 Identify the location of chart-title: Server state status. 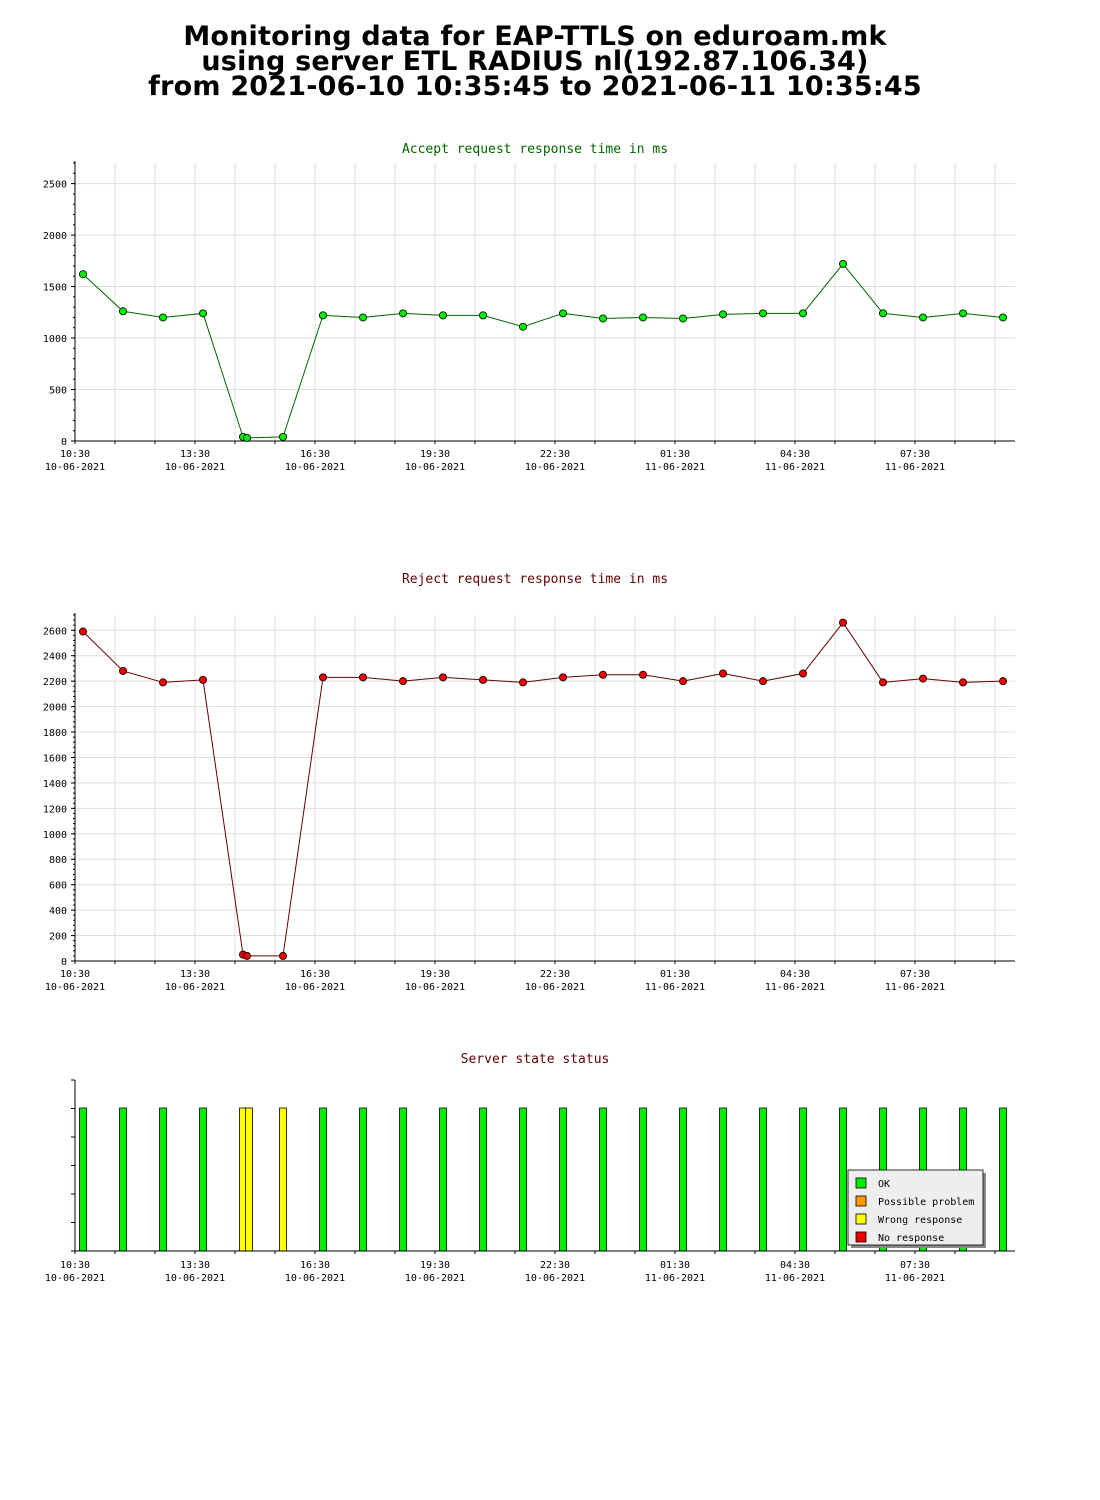
(535, 1059).